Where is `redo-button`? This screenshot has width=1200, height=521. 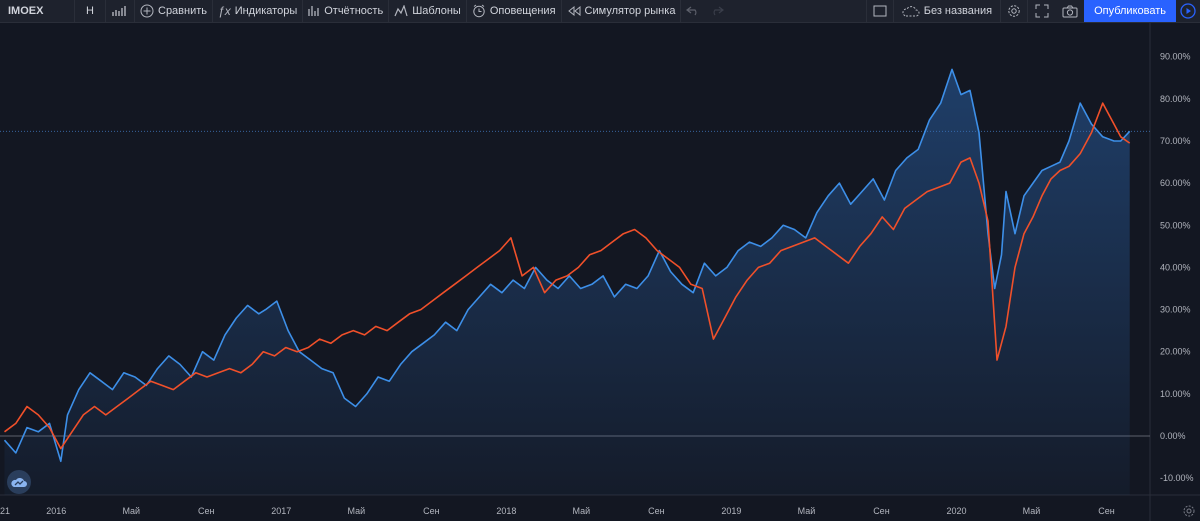 redo-button is located at coordinates (717, 11).